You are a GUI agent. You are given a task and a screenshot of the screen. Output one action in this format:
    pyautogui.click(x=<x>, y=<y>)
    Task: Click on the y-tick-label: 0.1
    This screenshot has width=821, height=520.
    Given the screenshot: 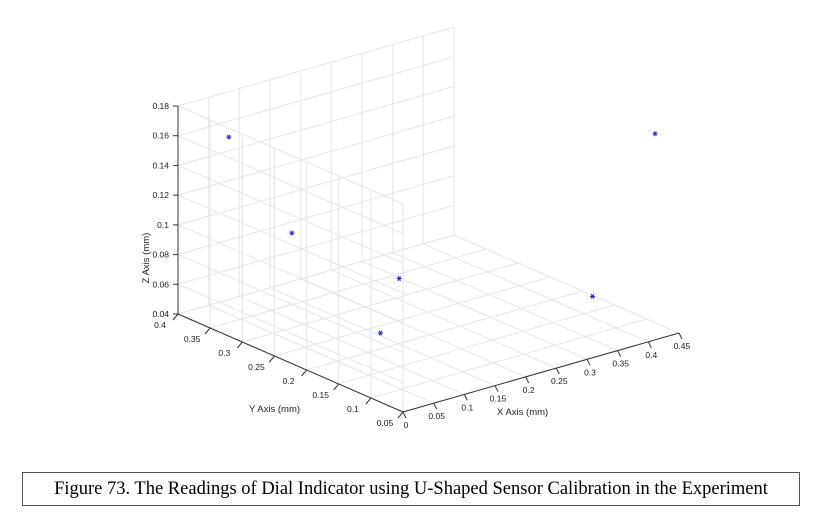 What is the action you would take?
    pyautogui.click(x=353, y=409)
    